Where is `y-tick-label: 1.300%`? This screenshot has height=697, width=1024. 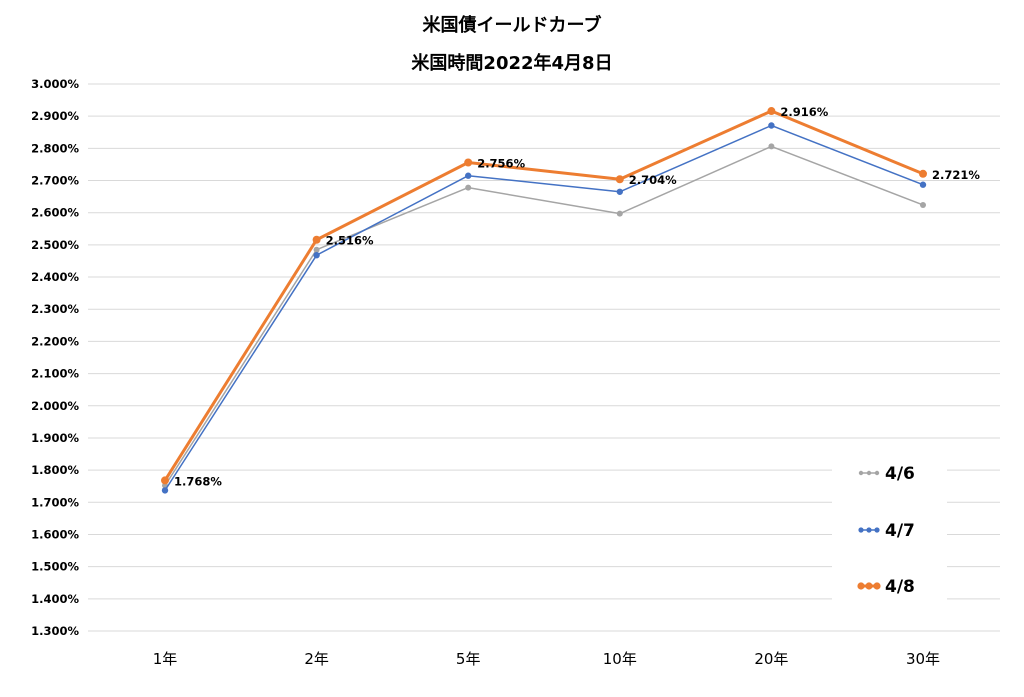 y-tick-label: 1.300% is located at coordinates (55, 631).